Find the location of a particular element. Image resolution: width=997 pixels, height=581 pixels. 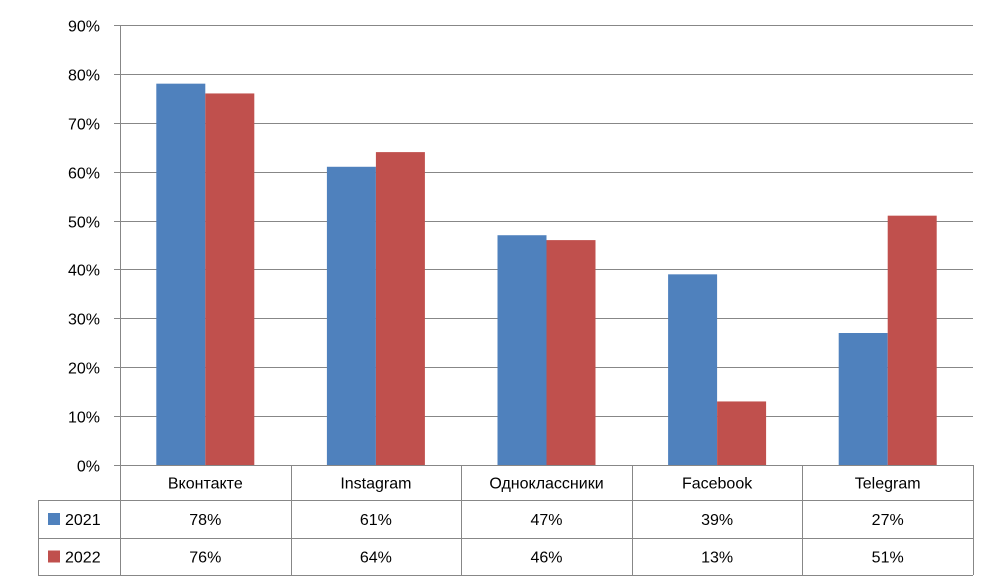

y-tick-label: 10% is located at coordinates (84, 418).